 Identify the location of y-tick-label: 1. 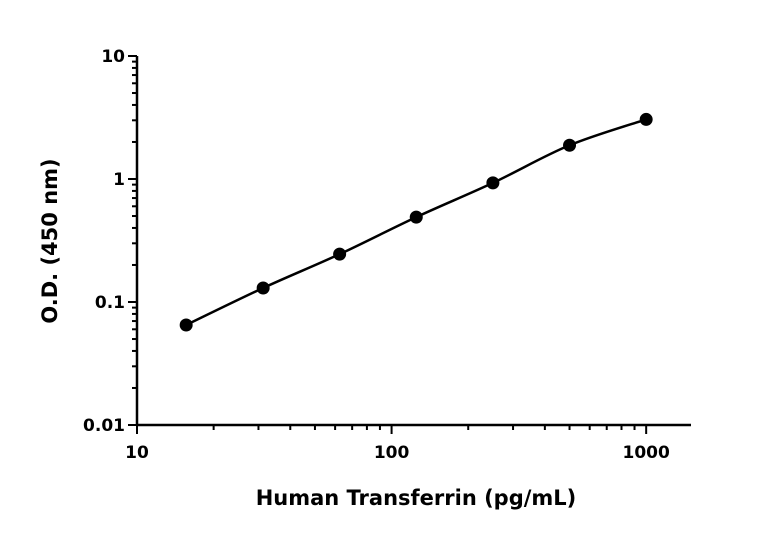
(119, 180).